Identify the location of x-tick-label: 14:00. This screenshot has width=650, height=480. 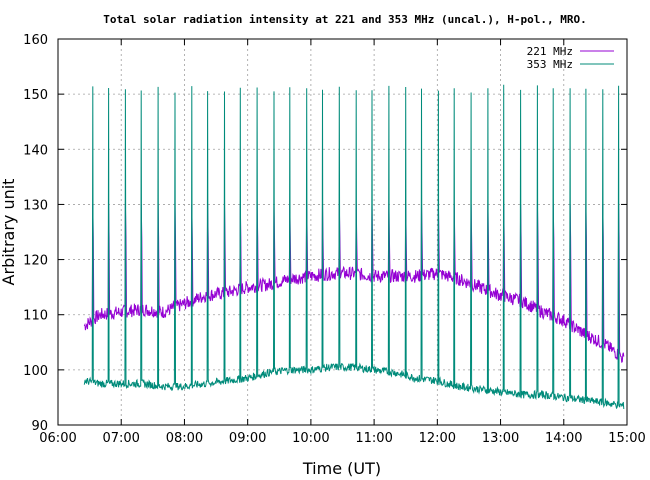
(563, 438).